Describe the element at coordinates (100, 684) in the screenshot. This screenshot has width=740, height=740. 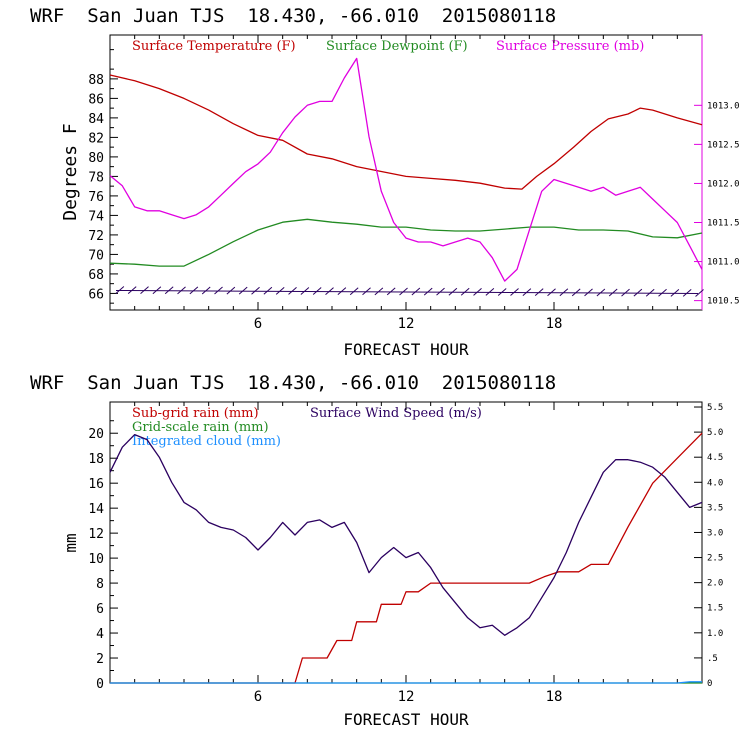
I see `y-tick-label: 0` at that location.